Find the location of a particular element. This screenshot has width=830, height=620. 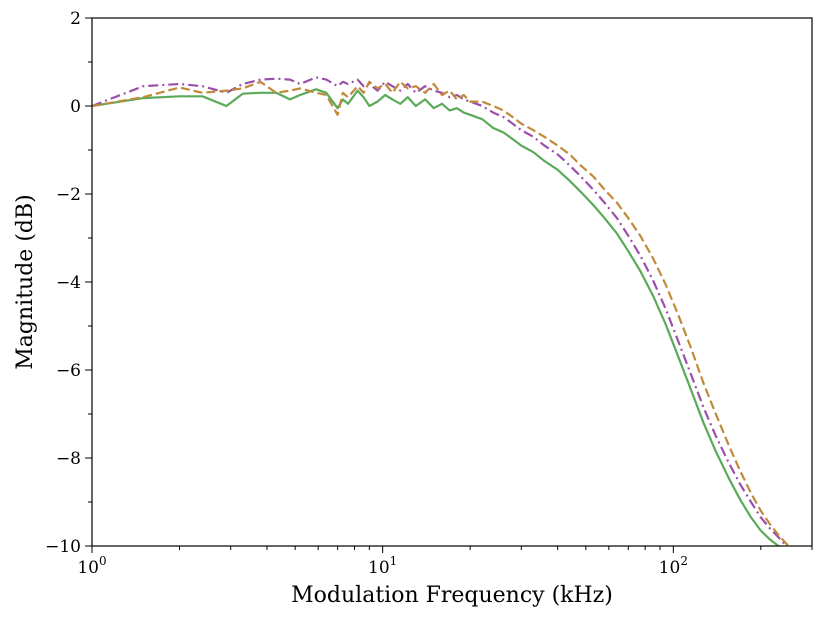

y-tick-label: −10 is located at coordinates (63, 547).